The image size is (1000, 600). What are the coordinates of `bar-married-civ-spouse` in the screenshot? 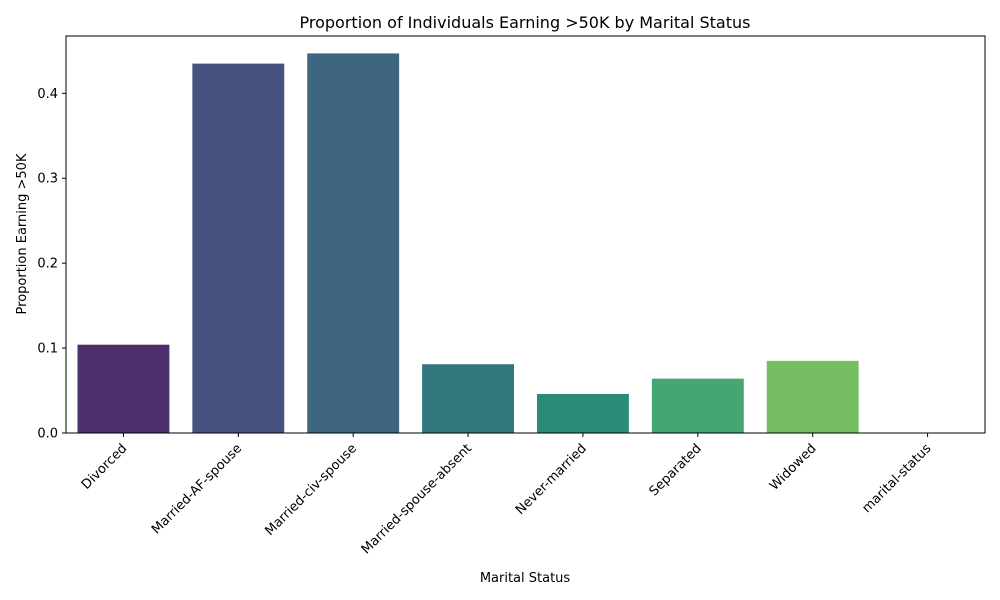 It's located at (353, 243).